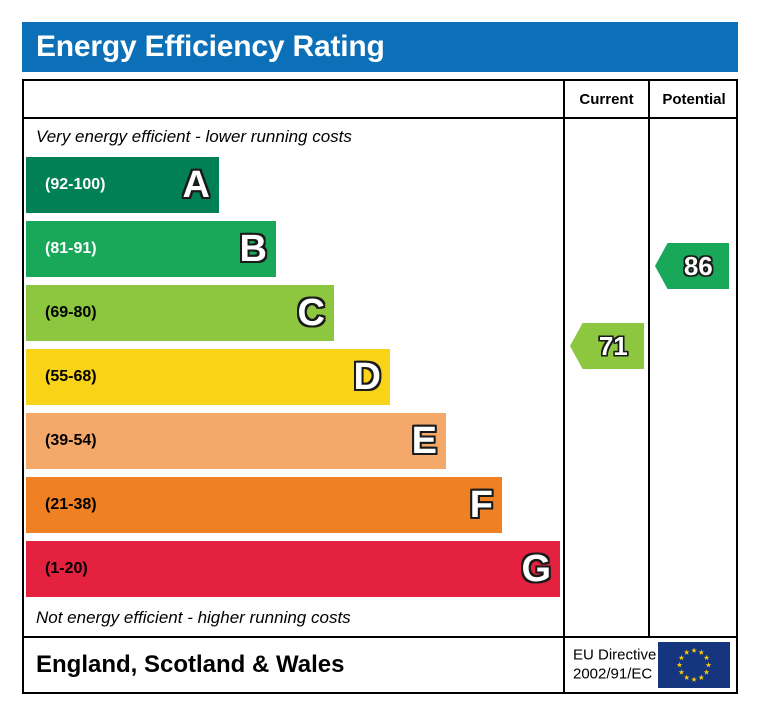  Describe the element at coordinates (66, 568) in the screenshot. I see `band-range-g: (1-20)` at that location.